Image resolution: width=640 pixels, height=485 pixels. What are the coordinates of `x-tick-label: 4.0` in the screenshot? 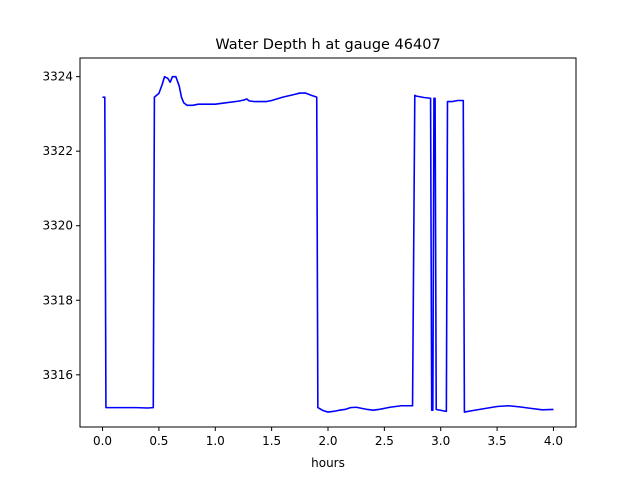 It's located at (553, 441).